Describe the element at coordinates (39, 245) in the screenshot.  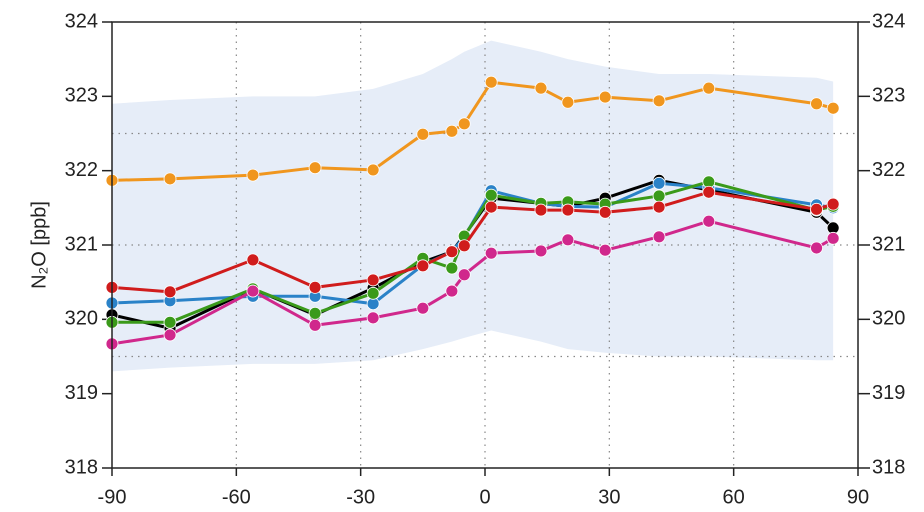
I see `y-axis-label: N₂O [ppb]` at that location.